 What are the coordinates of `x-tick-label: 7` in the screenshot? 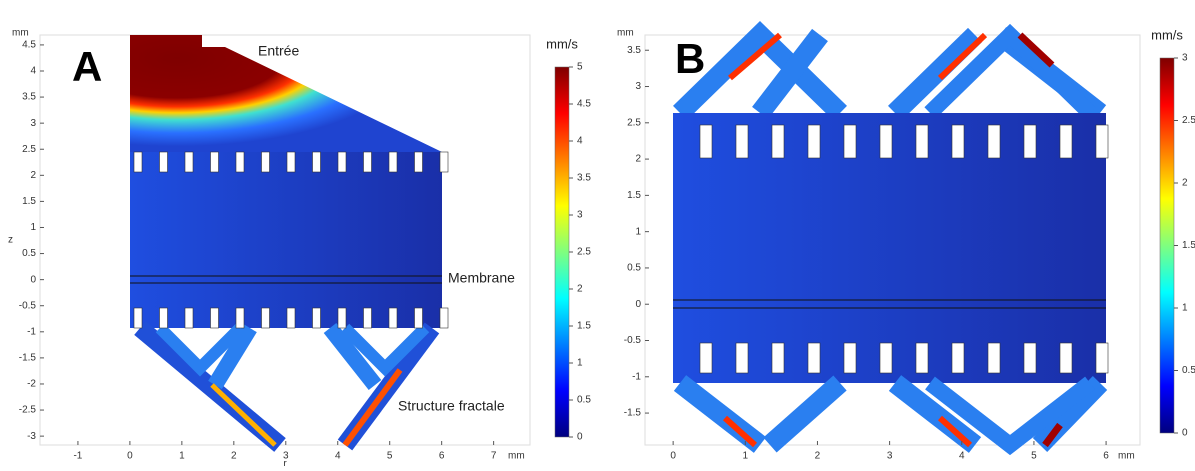 It's located at (494, 456).